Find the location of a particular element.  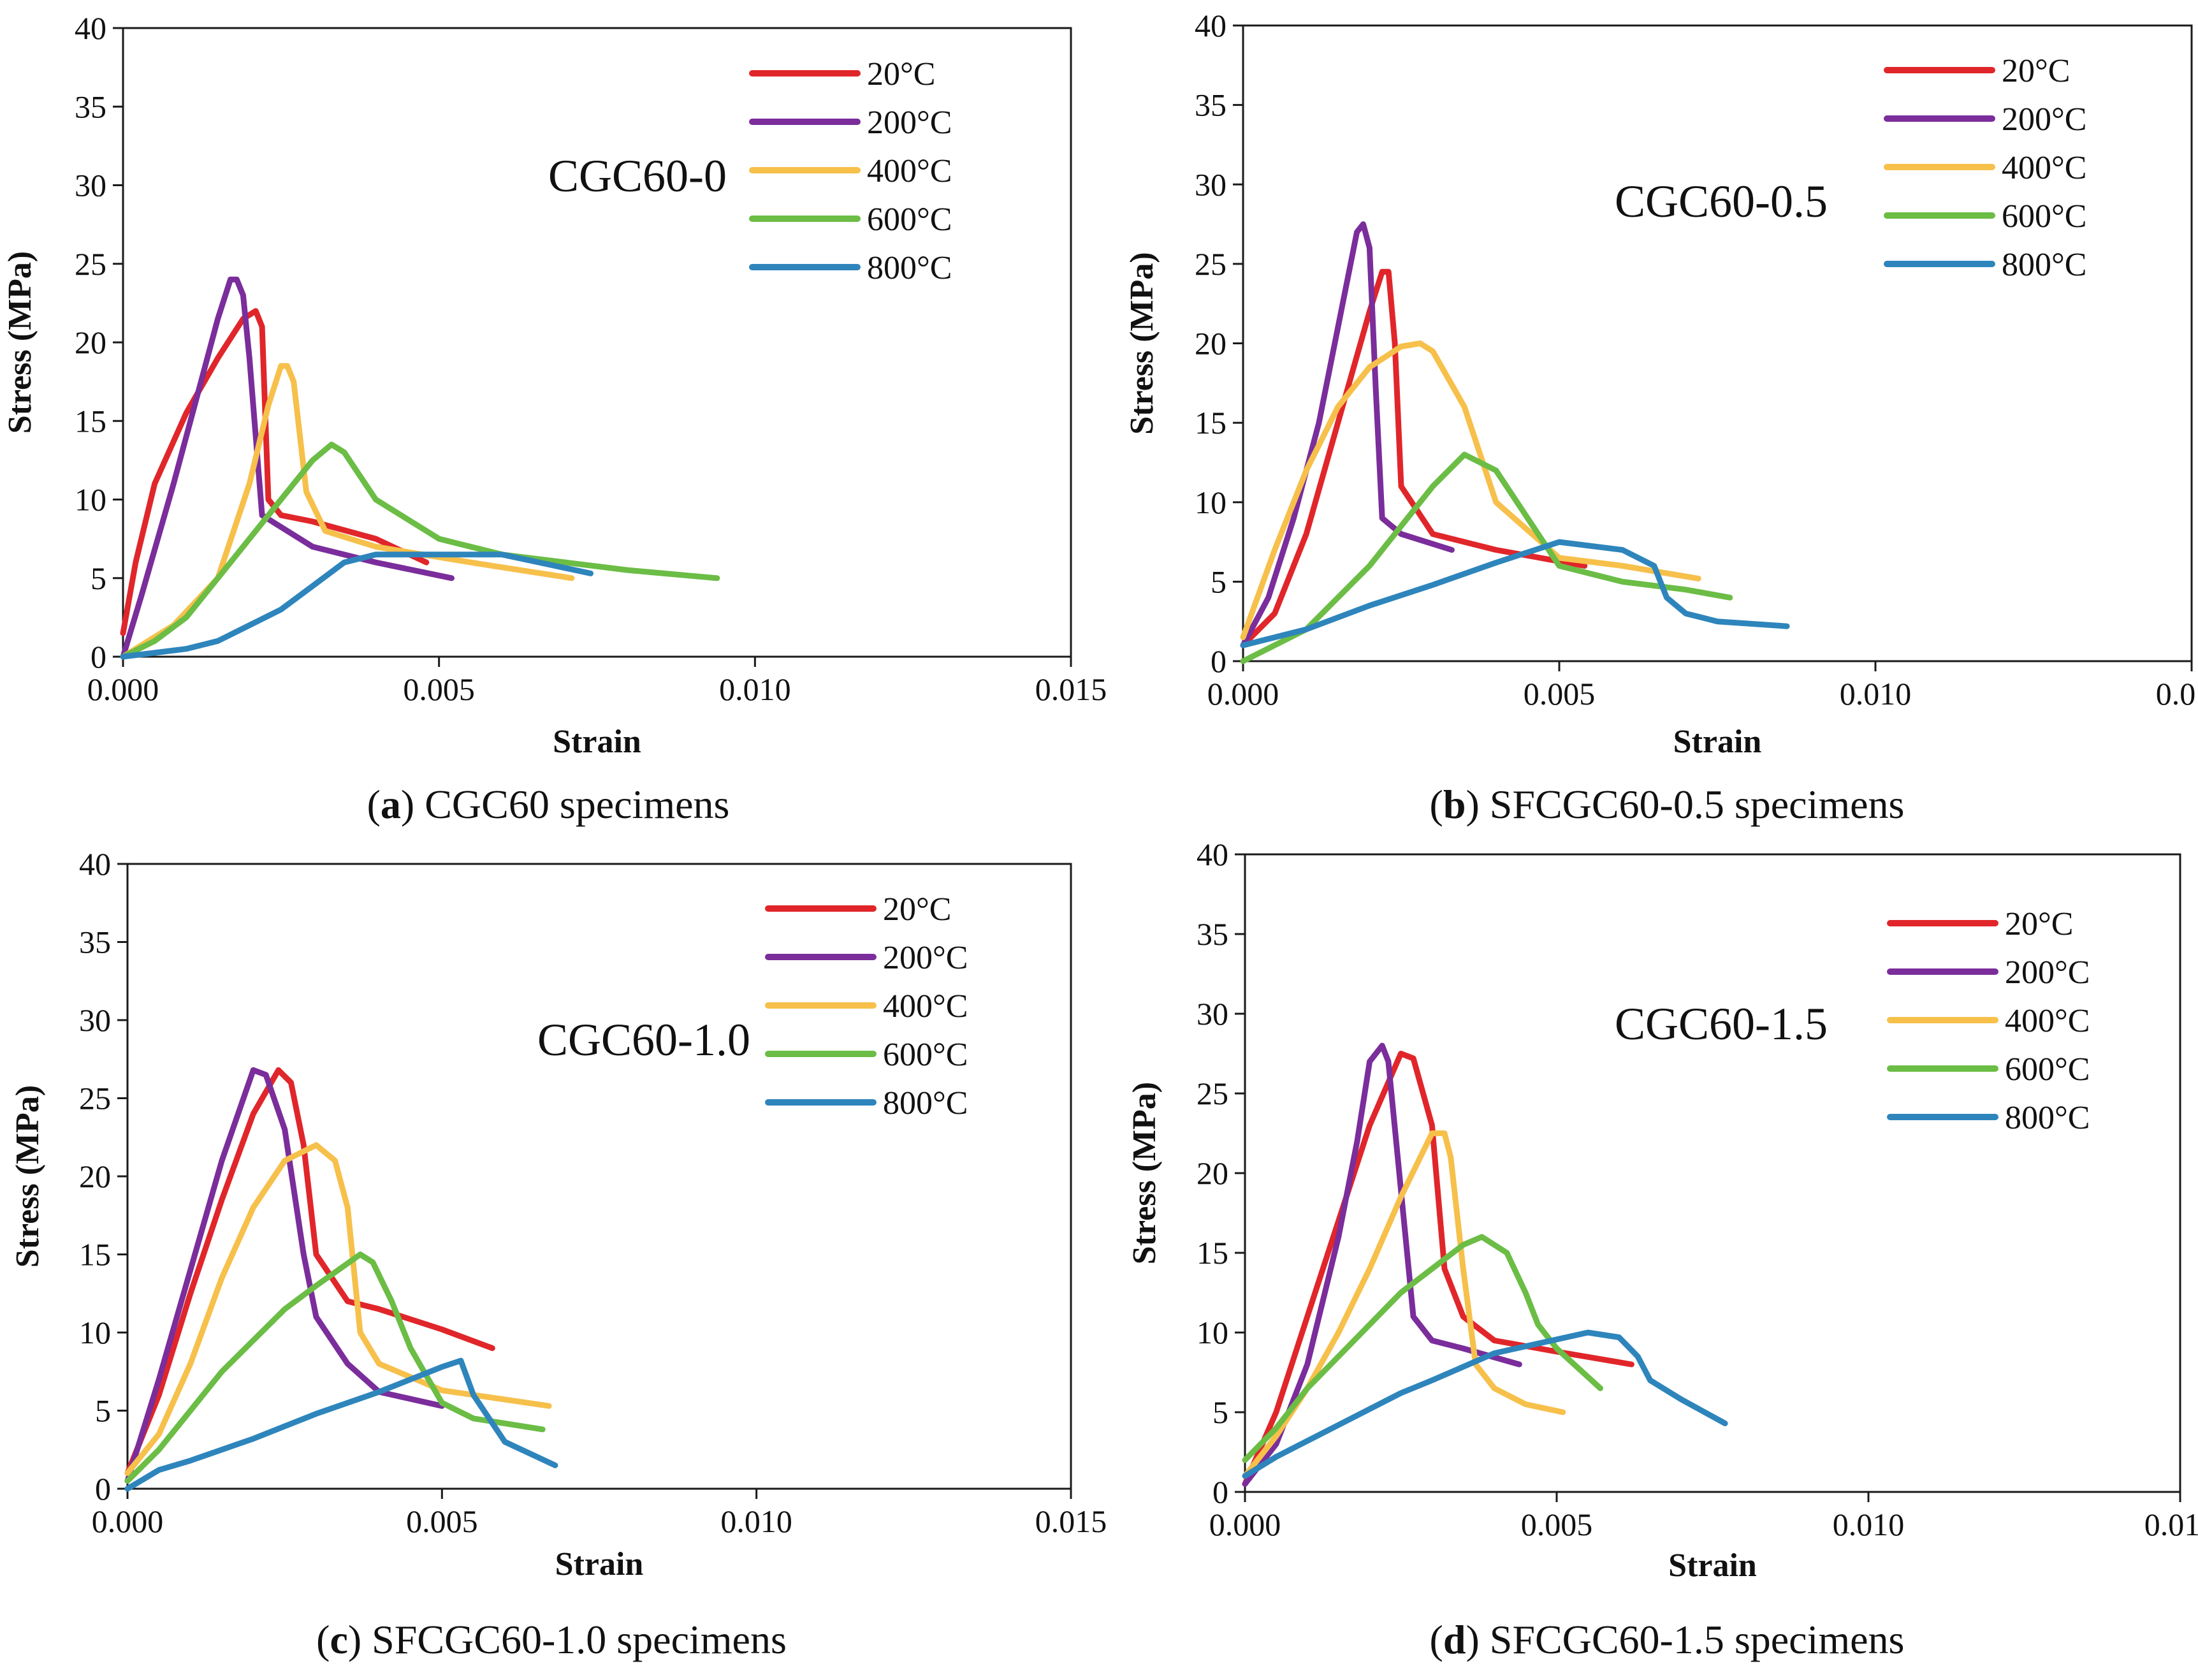

caption-letter: a is located at coordinates (390, 804).